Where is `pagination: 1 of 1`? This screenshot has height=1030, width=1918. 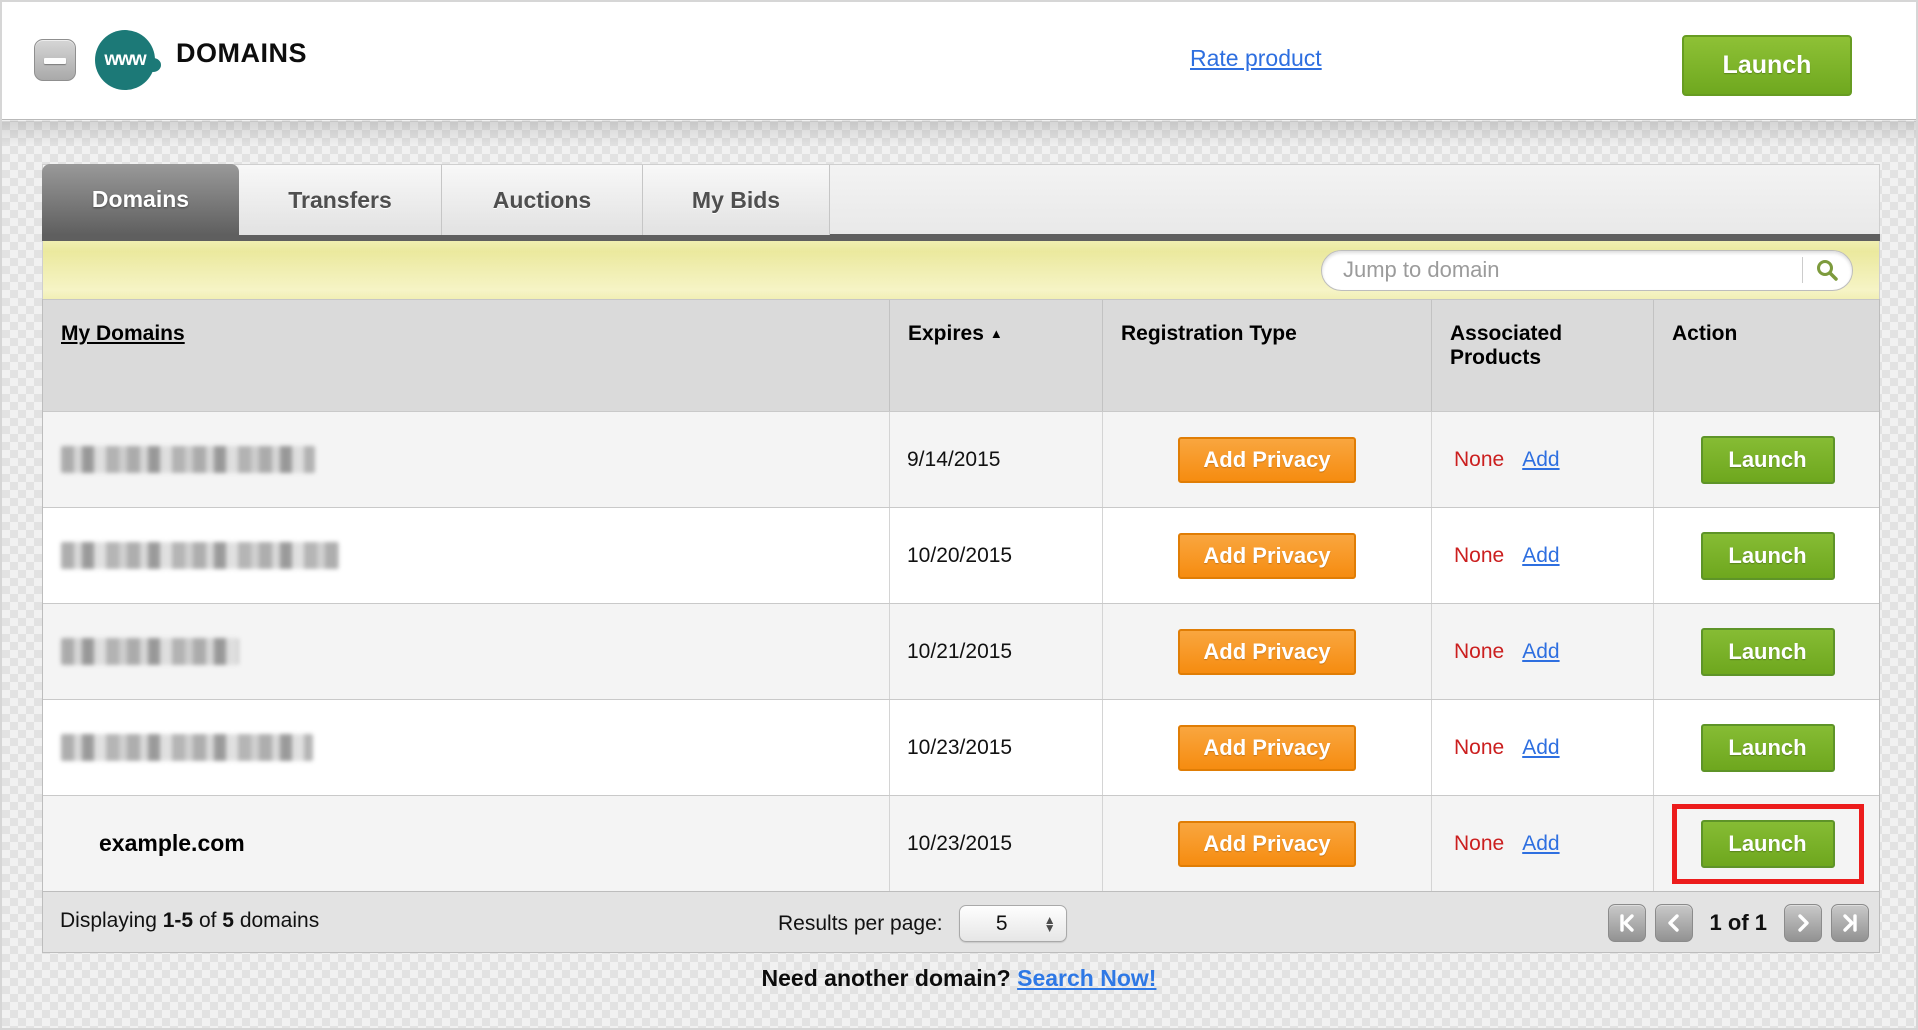
pagination: 1 of 1 is located at coordinates (1738, 923).